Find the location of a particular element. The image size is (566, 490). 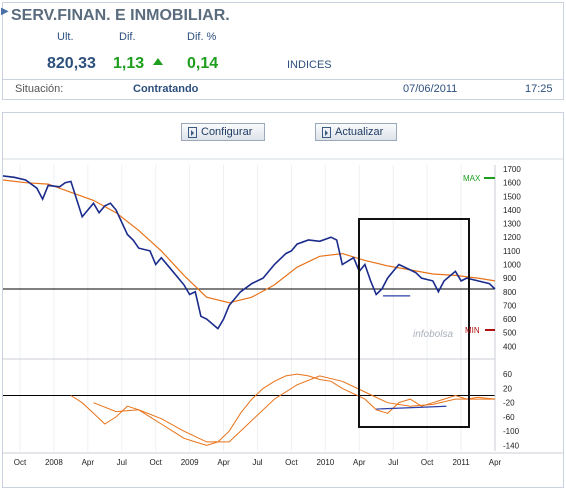

diff-pct-header: Dif. % is located at coordinates (202, 37).